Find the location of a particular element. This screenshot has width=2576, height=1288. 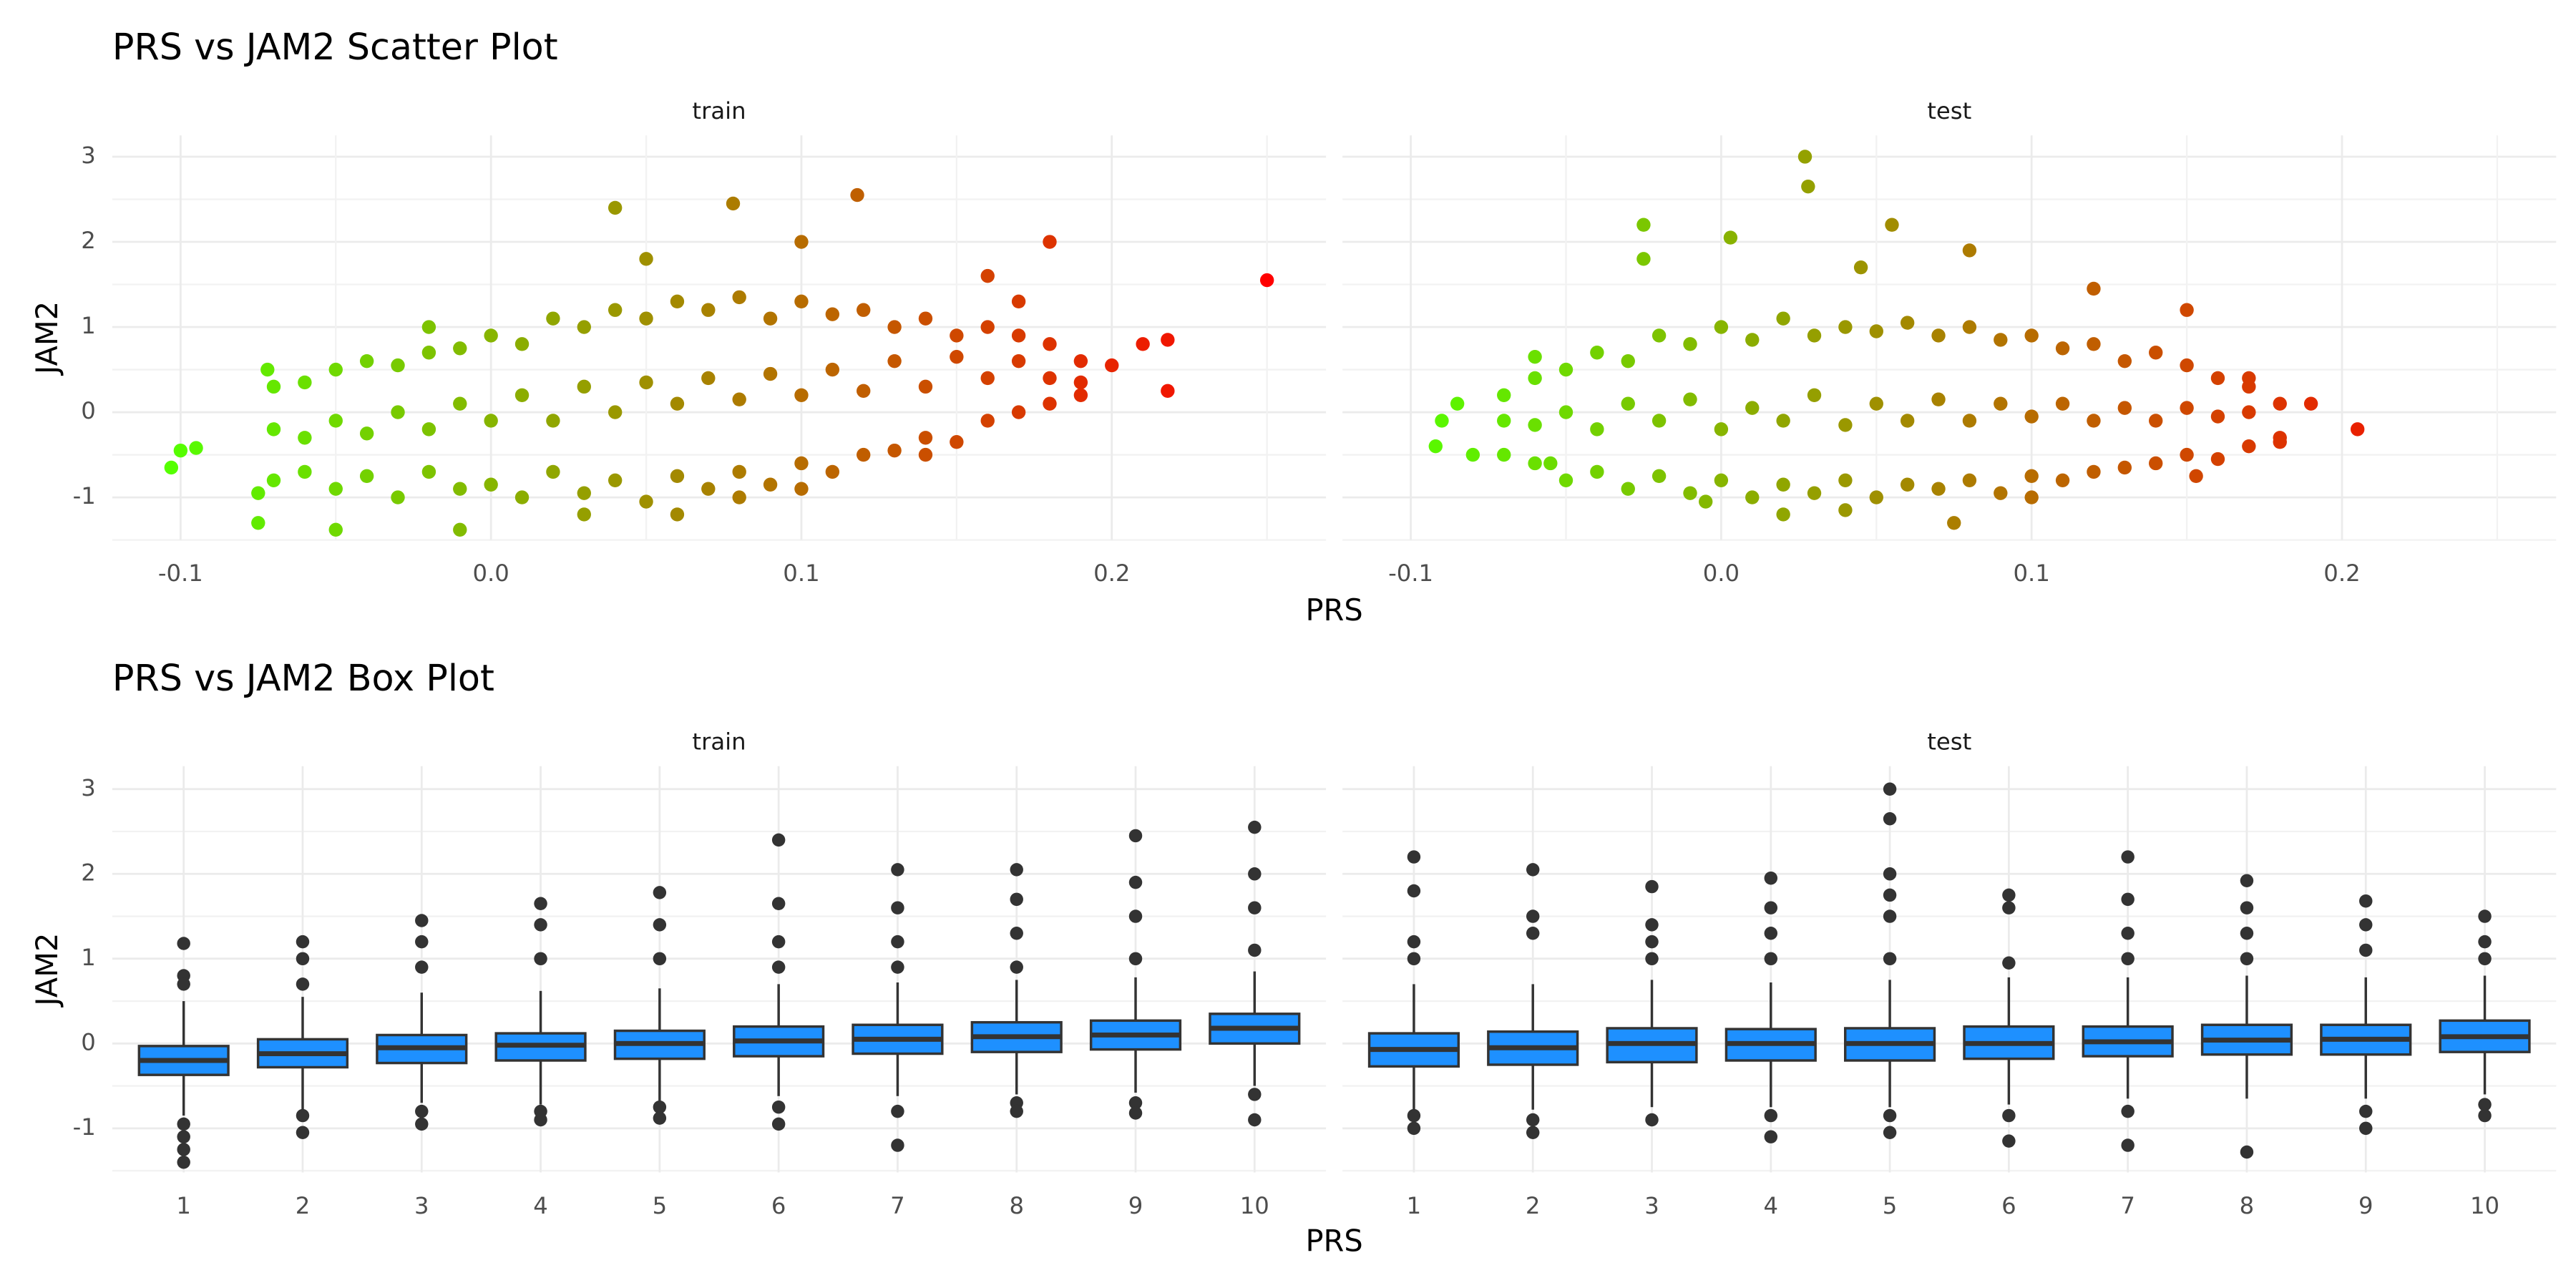

x-axis-label: PRS is located at coordinates (1333, 1241).